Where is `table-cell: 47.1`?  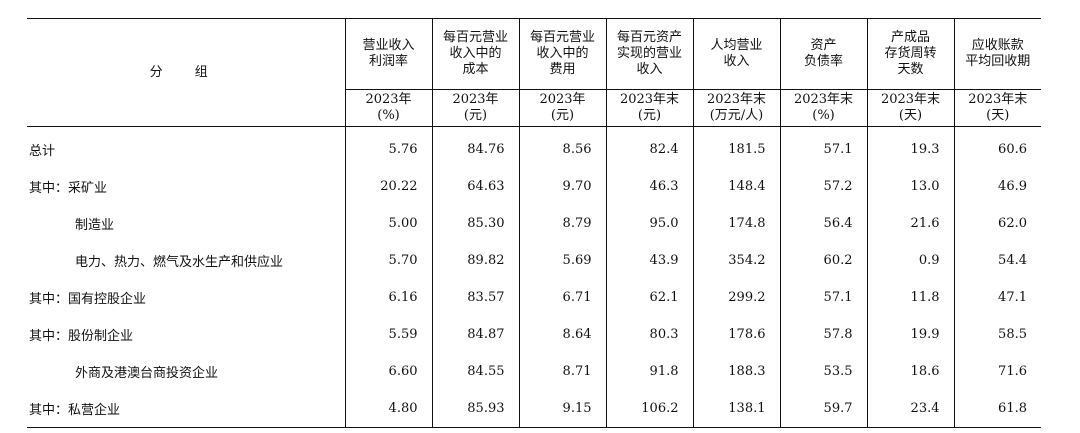
table-cell: 47.1 is located at coordinates (997, 297).